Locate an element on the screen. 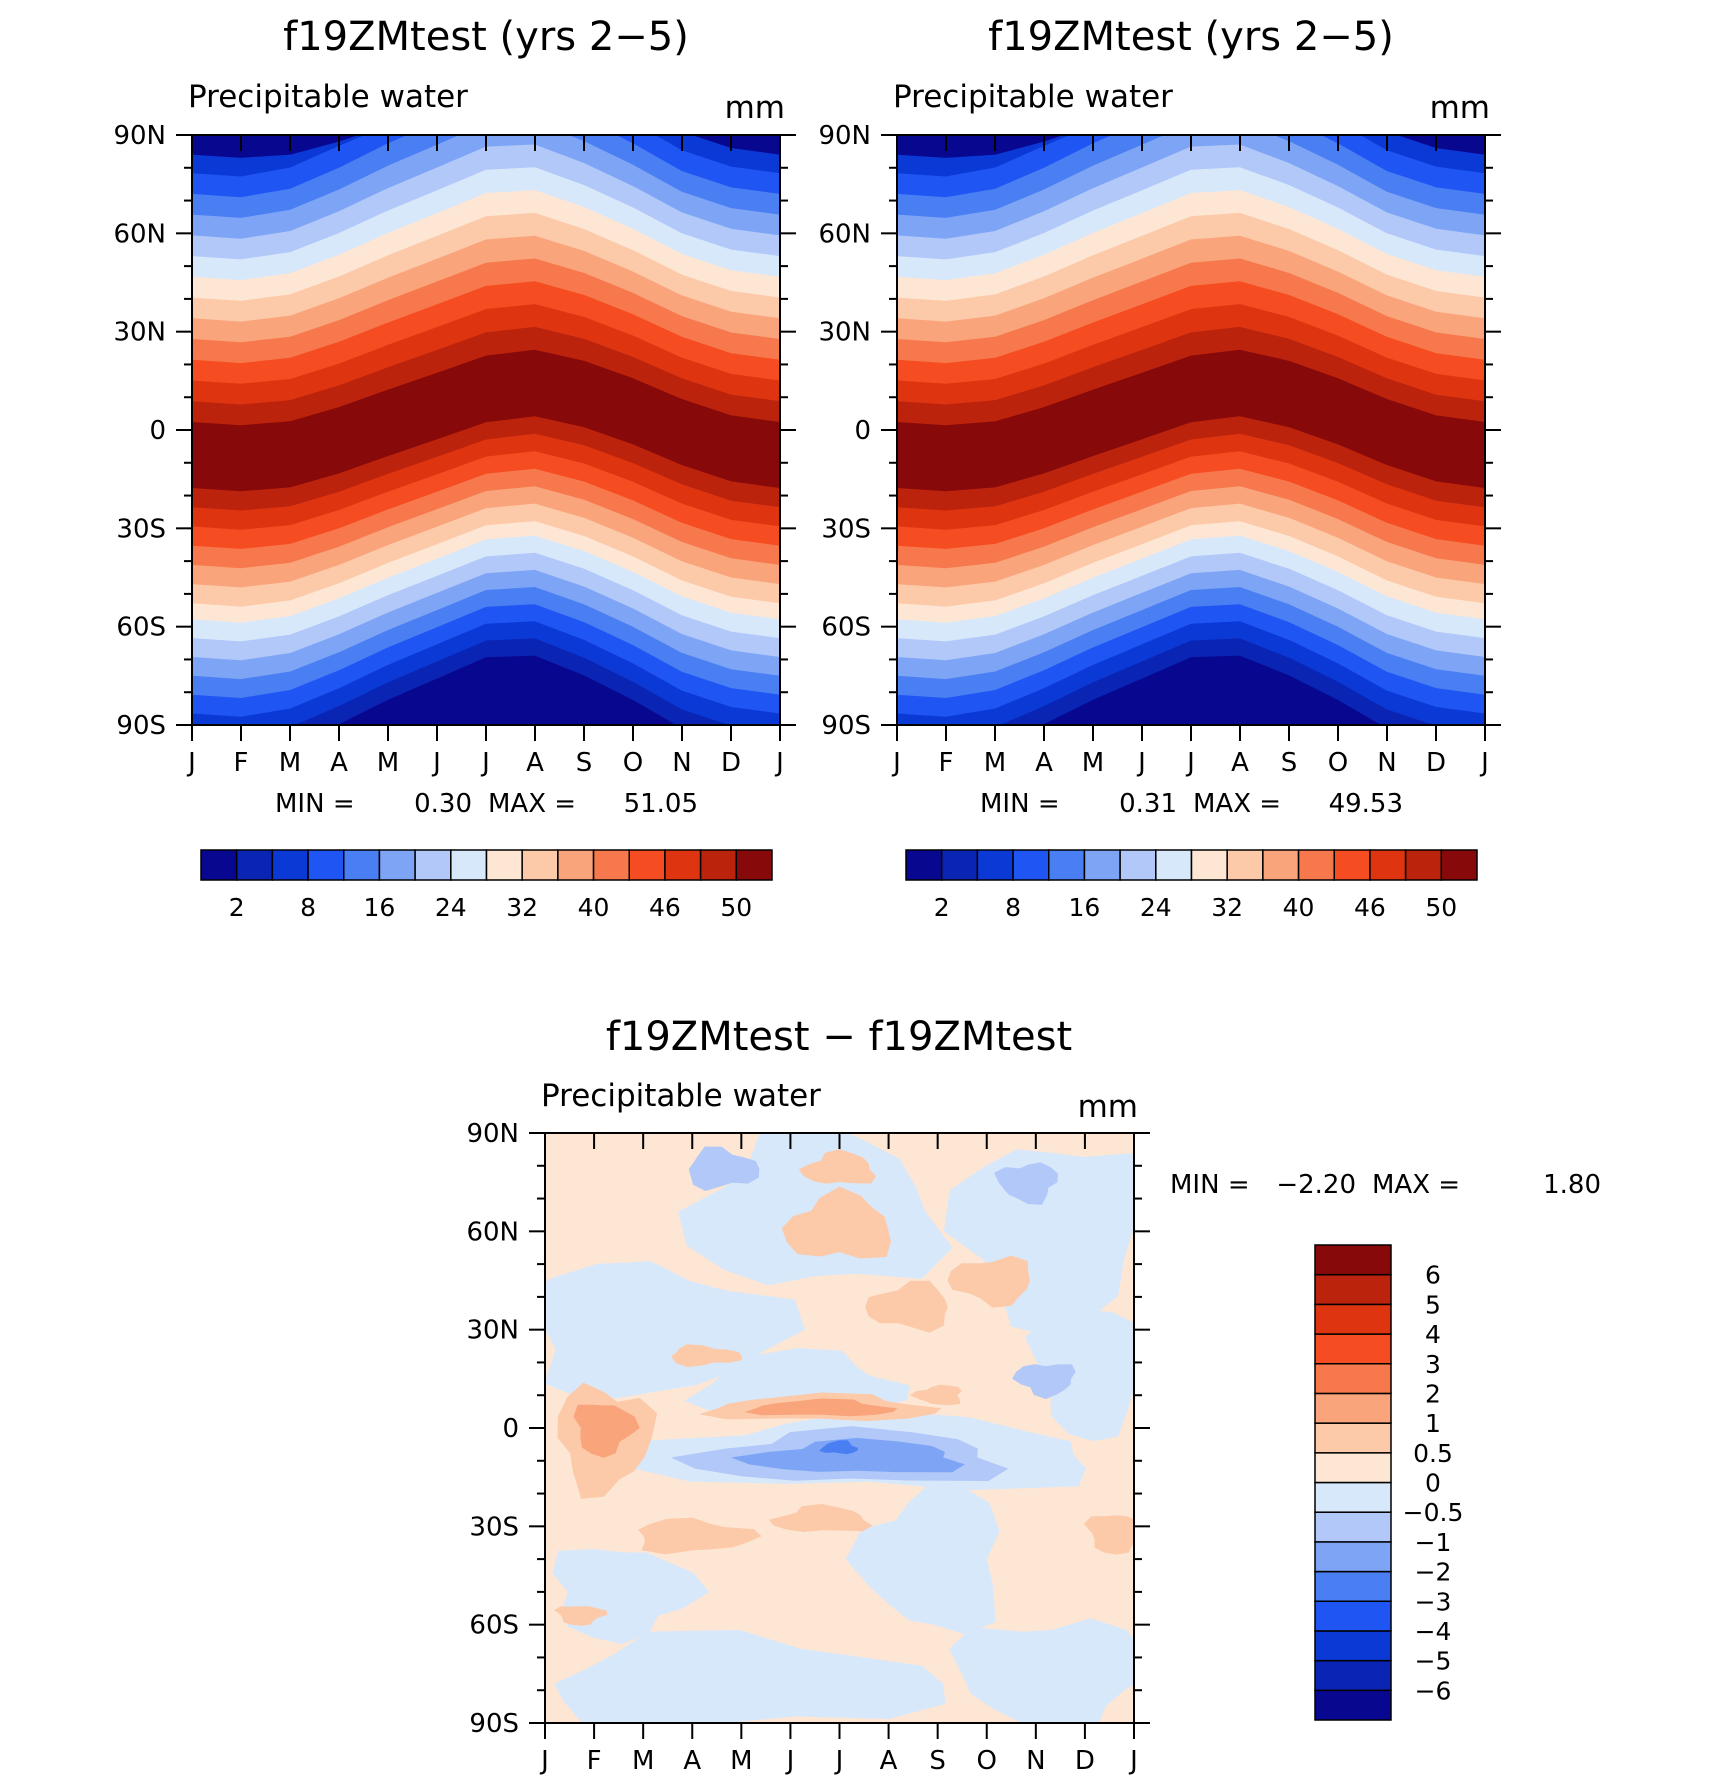  panel-right-min-label: MIN = is located at coordinates (1020, 804).